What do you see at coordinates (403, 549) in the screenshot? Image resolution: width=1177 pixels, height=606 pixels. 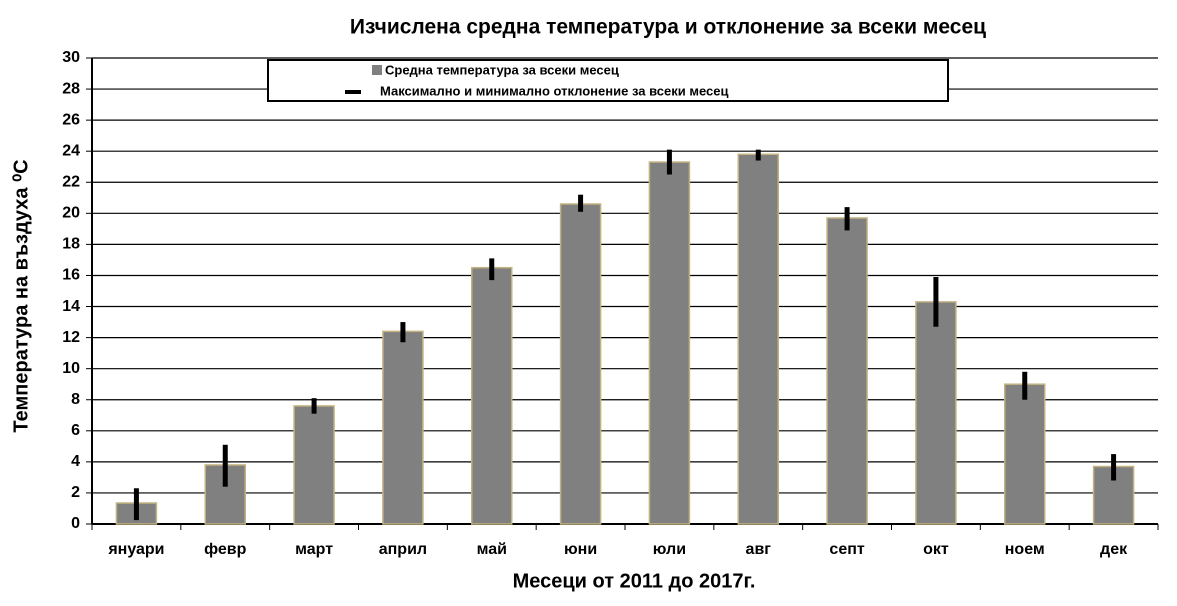 I see `x-tick-label: април` at bounding box center [403, 549].